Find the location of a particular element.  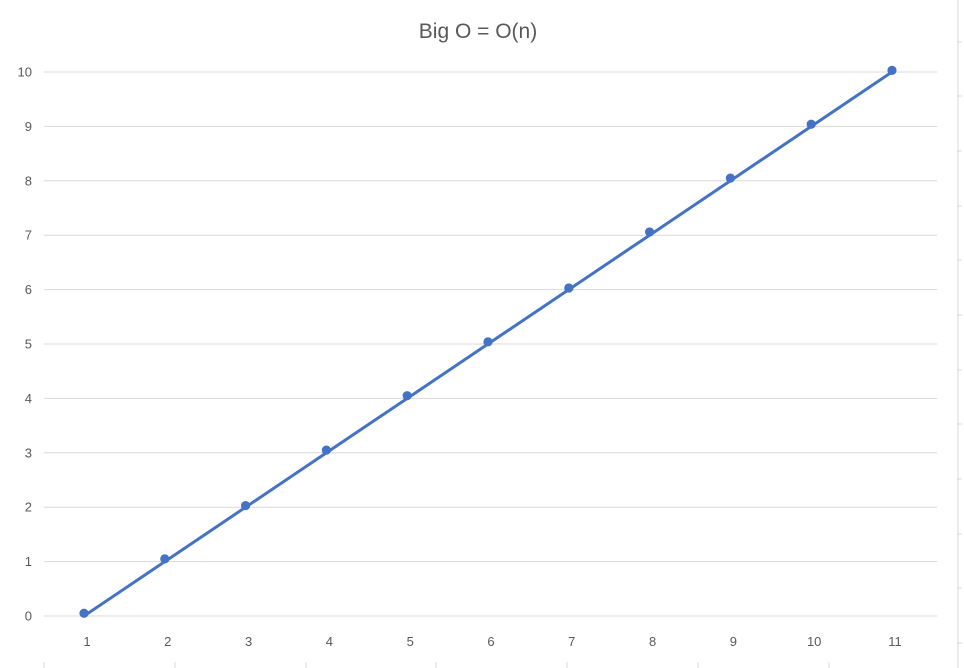

x-tick-label: 2 is located at coordinates (167, 641).